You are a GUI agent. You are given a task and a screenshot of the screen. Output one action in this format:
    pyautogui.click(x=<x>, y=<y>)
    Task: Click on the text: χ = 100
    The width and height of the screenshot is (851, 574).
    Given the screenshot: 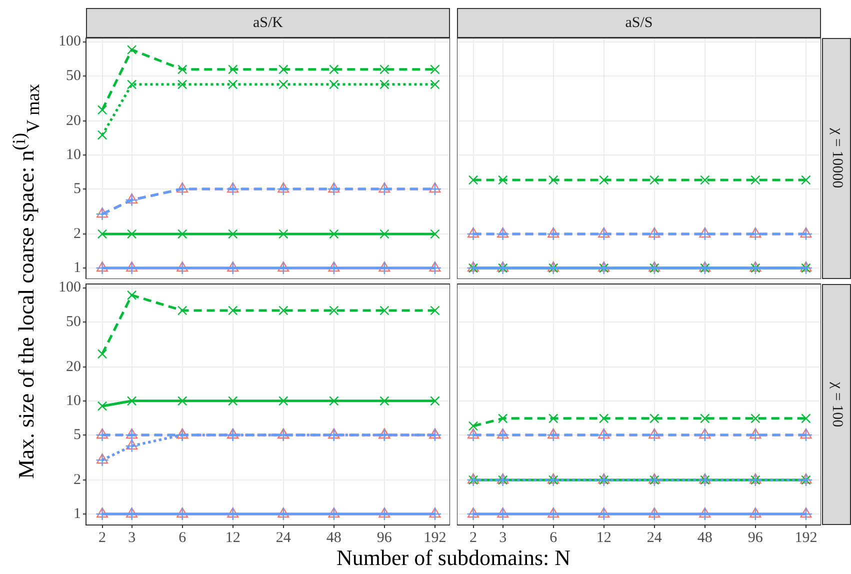 What is the action you would take?
    pyautogui.click(x=836, y=405)
    